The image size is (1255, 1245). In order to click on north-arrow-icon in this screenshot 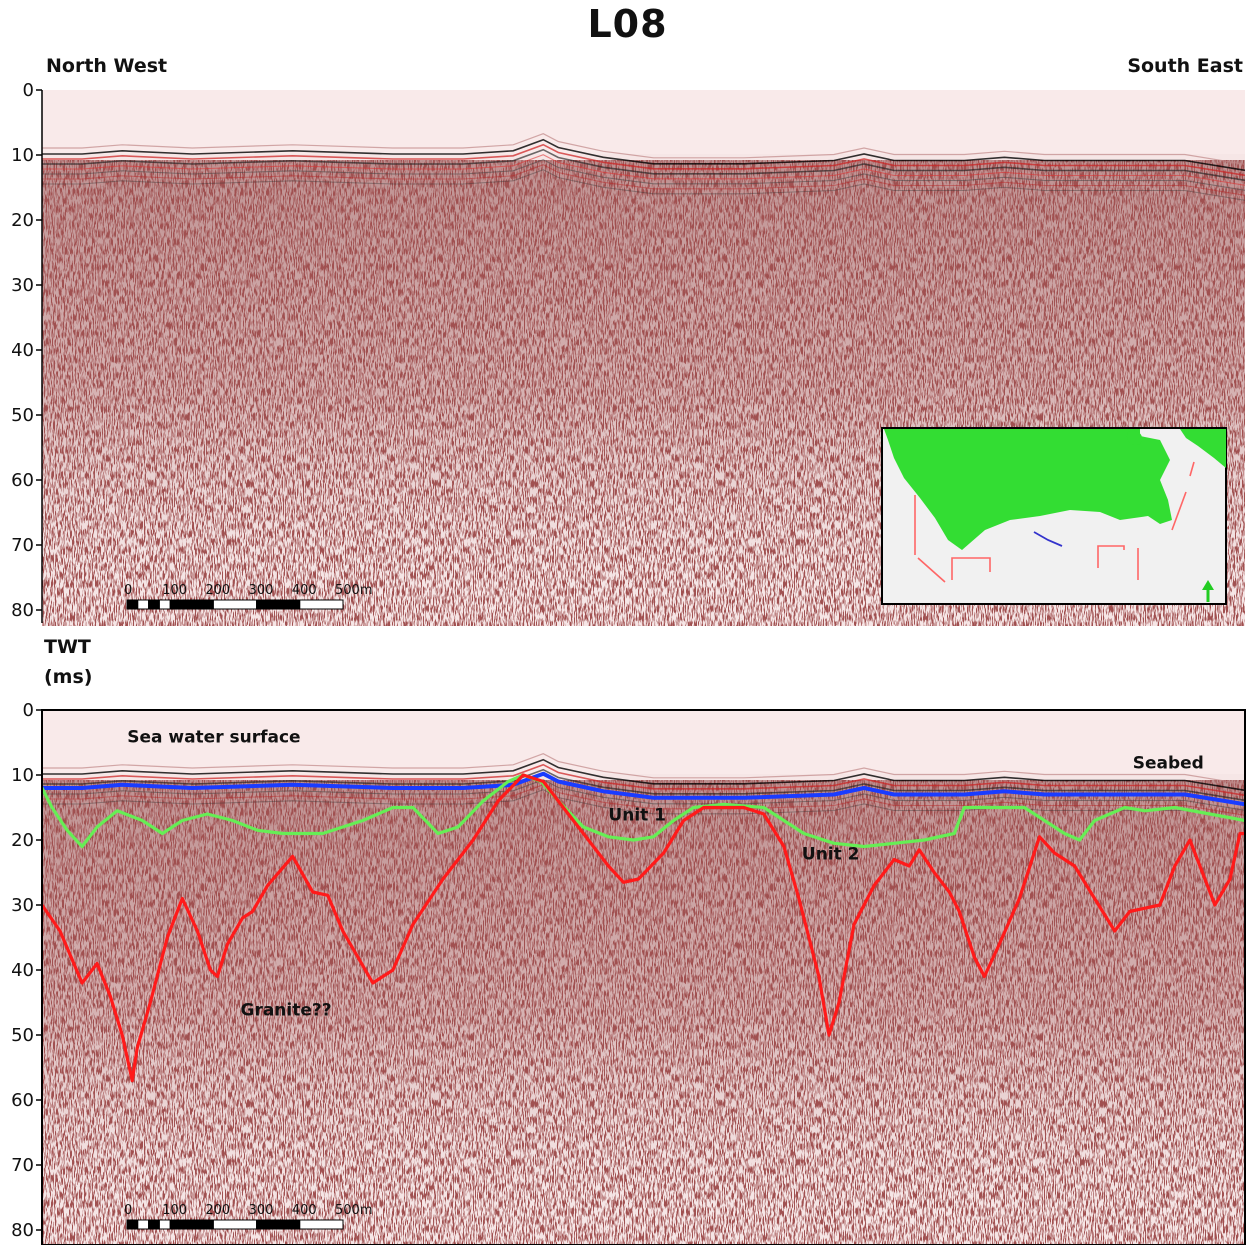, I will do `click(1208, 591)`.